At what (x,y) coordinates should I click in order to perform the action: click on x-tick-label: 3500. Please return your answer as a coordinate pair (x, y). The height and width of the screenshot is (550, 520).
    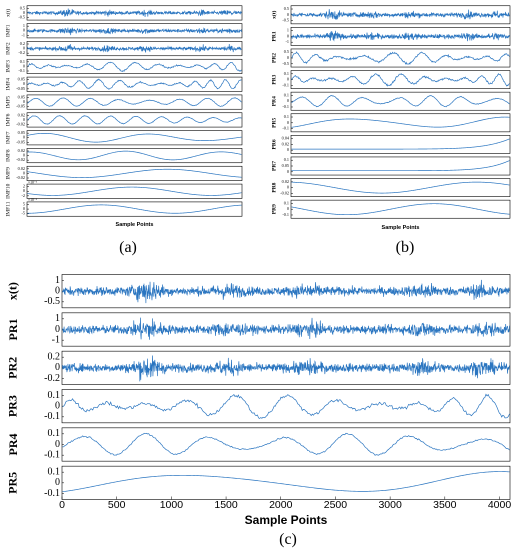
    Looking at the image, I should click on (445, 505).